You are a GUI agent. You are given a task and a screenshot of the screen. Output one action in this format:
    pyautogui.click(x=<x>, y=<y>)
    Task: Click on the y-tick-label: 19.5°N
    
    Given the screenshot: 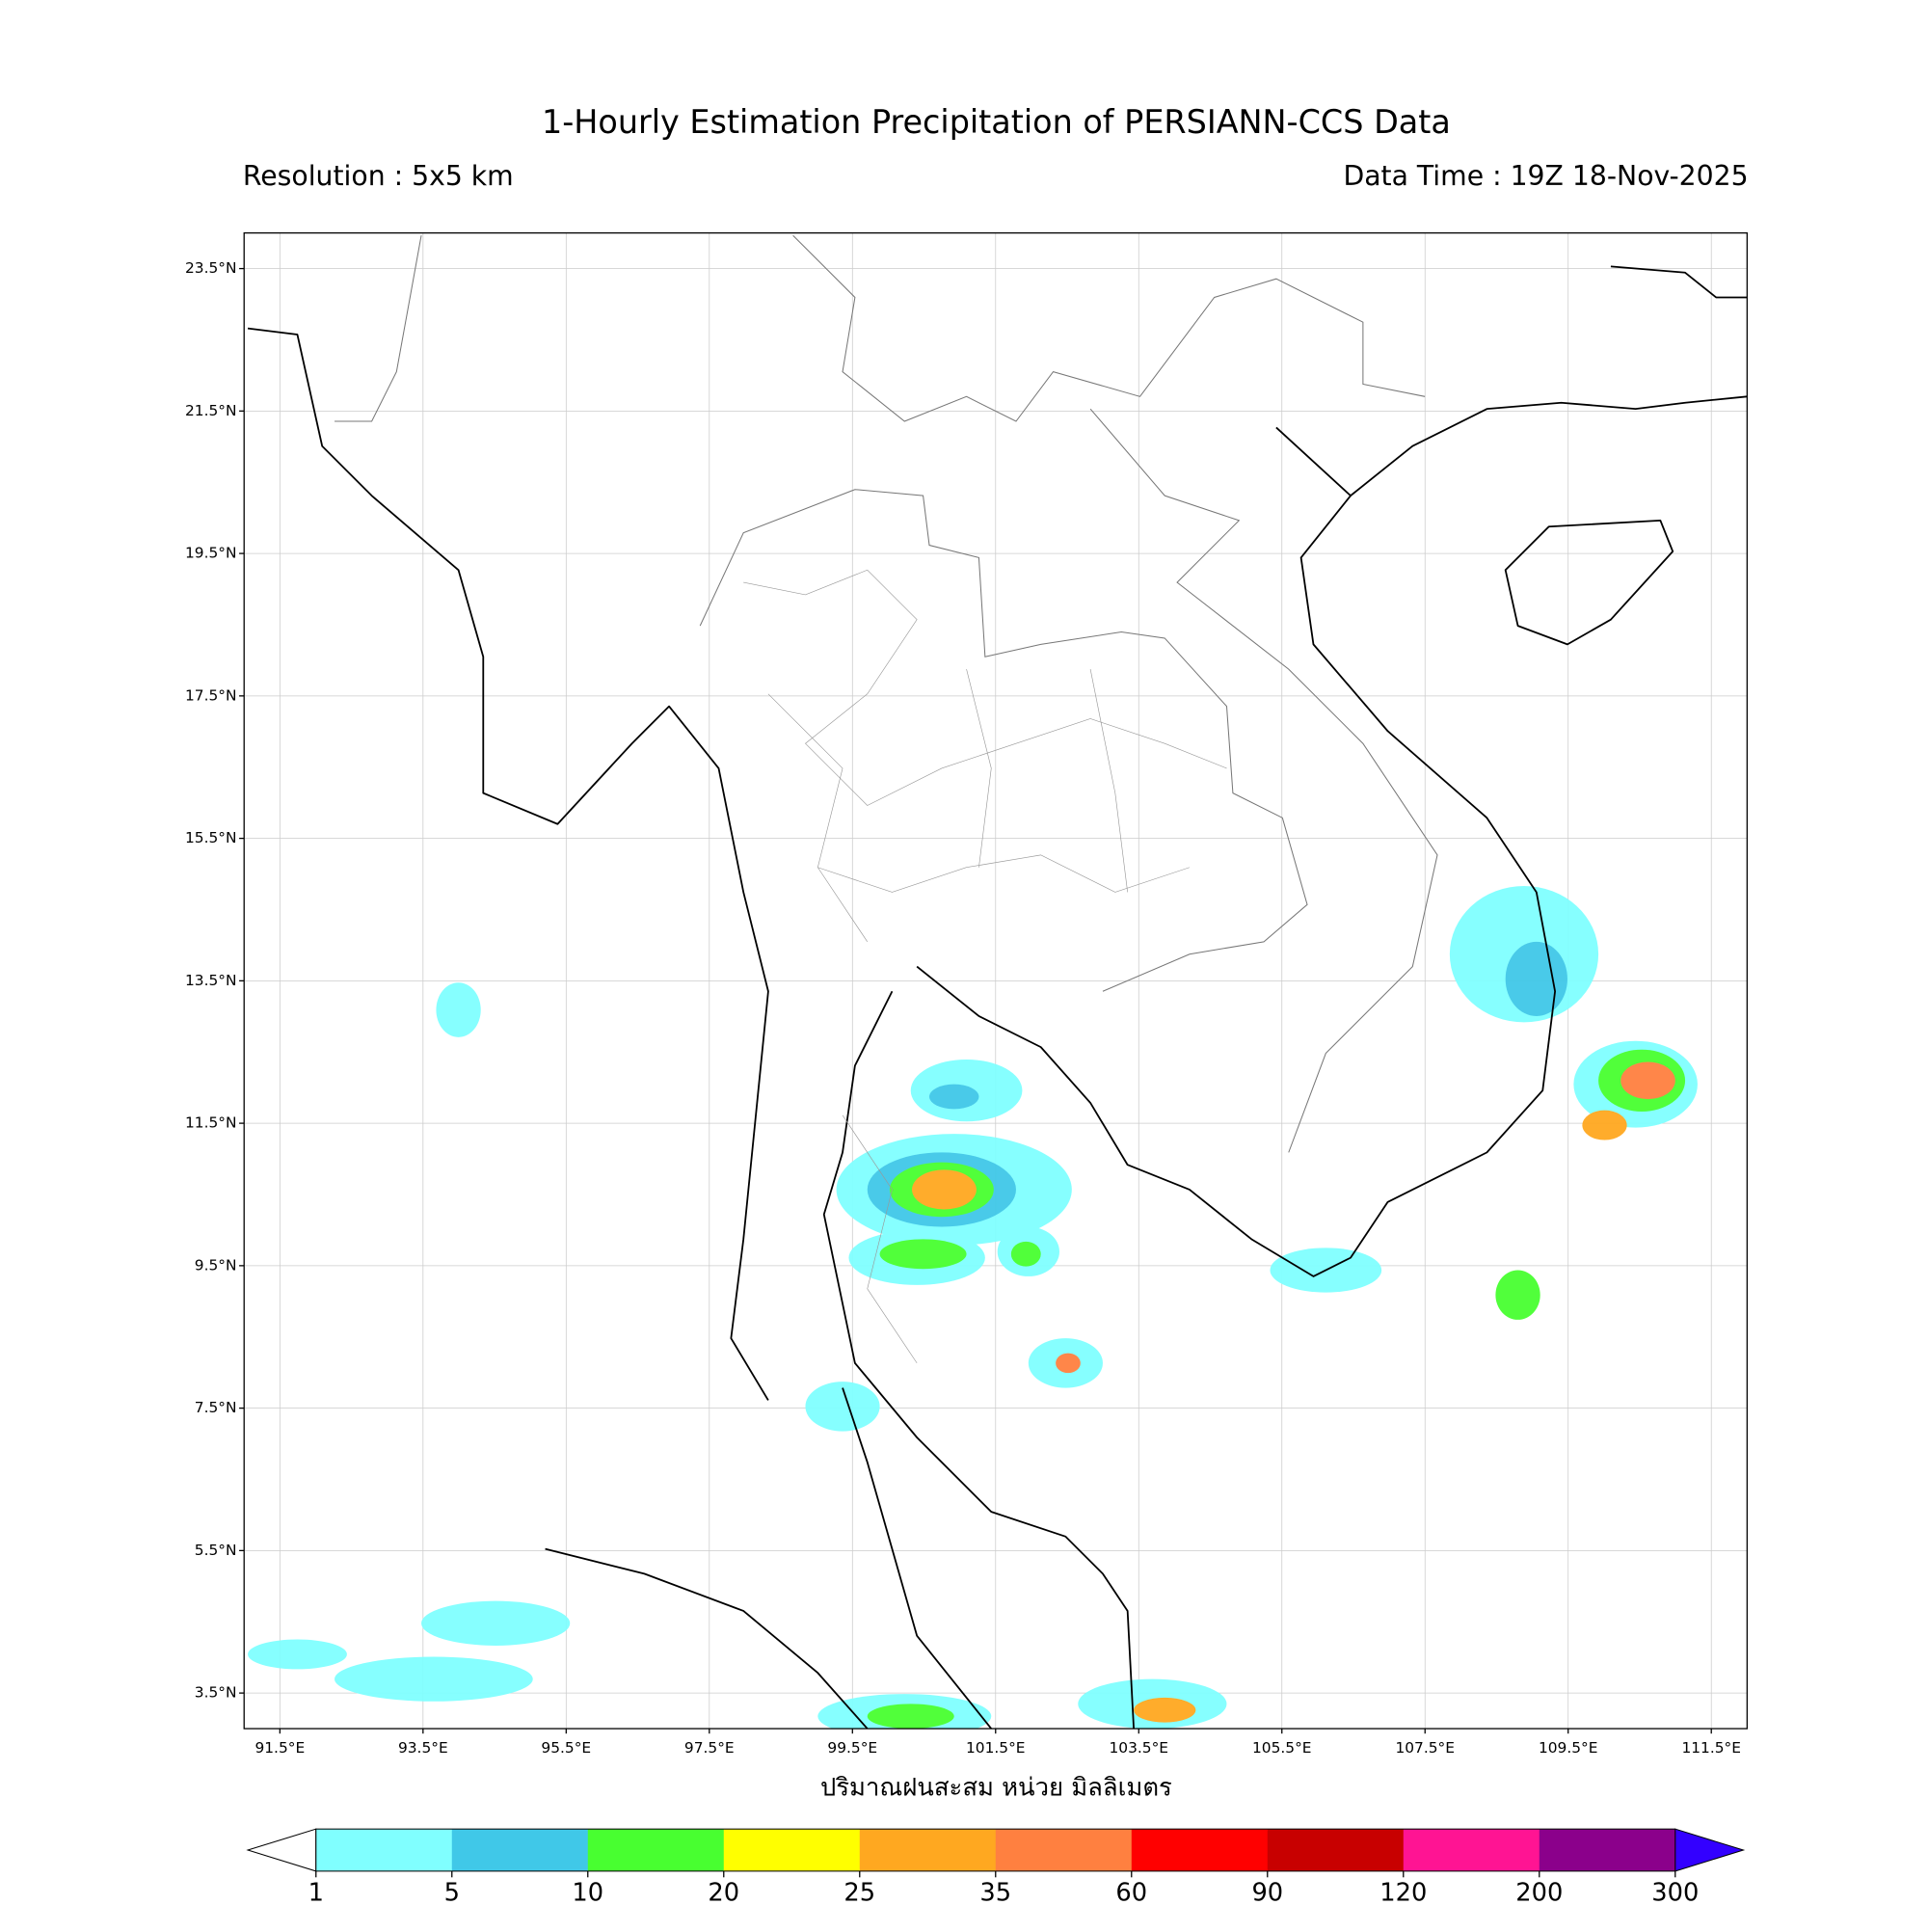 What is the action you would take?
    pyautogui.click(x=211, y=554)
    